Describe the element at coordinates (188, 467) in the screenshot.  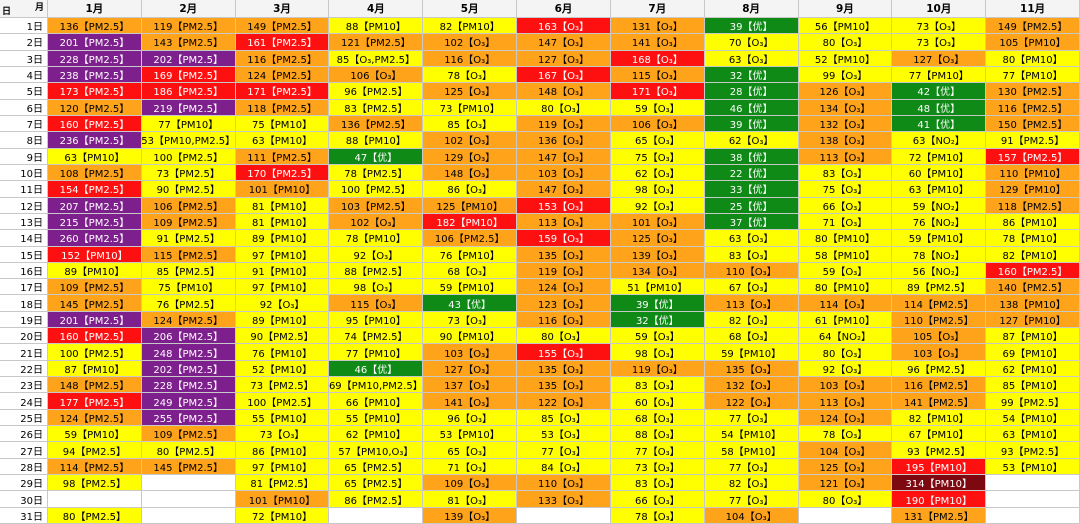
I see `aqi-cell: 145【PM2.5】` at that location.